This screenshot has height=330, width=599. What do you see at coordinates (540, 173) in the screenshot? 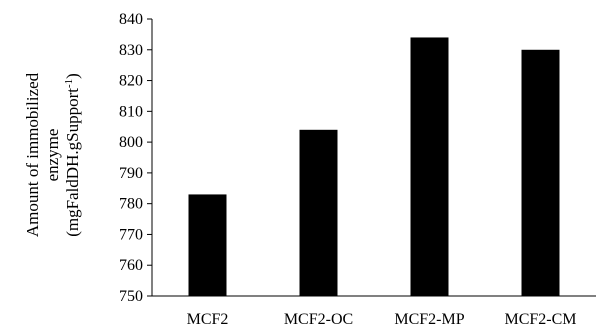
I see `bar-mcf2-cm` at bounding box center [540, 173].